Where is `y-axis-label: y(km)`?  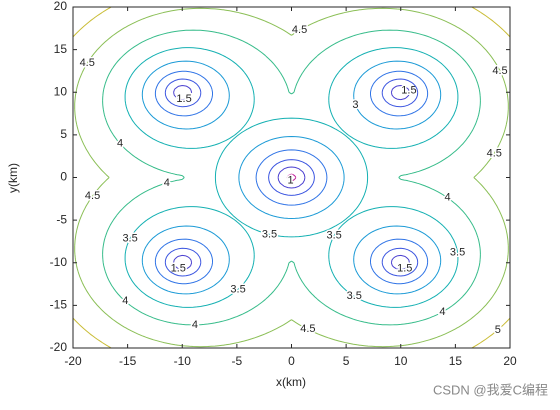 y-axis-label: y(km) is located at coordinates (13, 178).